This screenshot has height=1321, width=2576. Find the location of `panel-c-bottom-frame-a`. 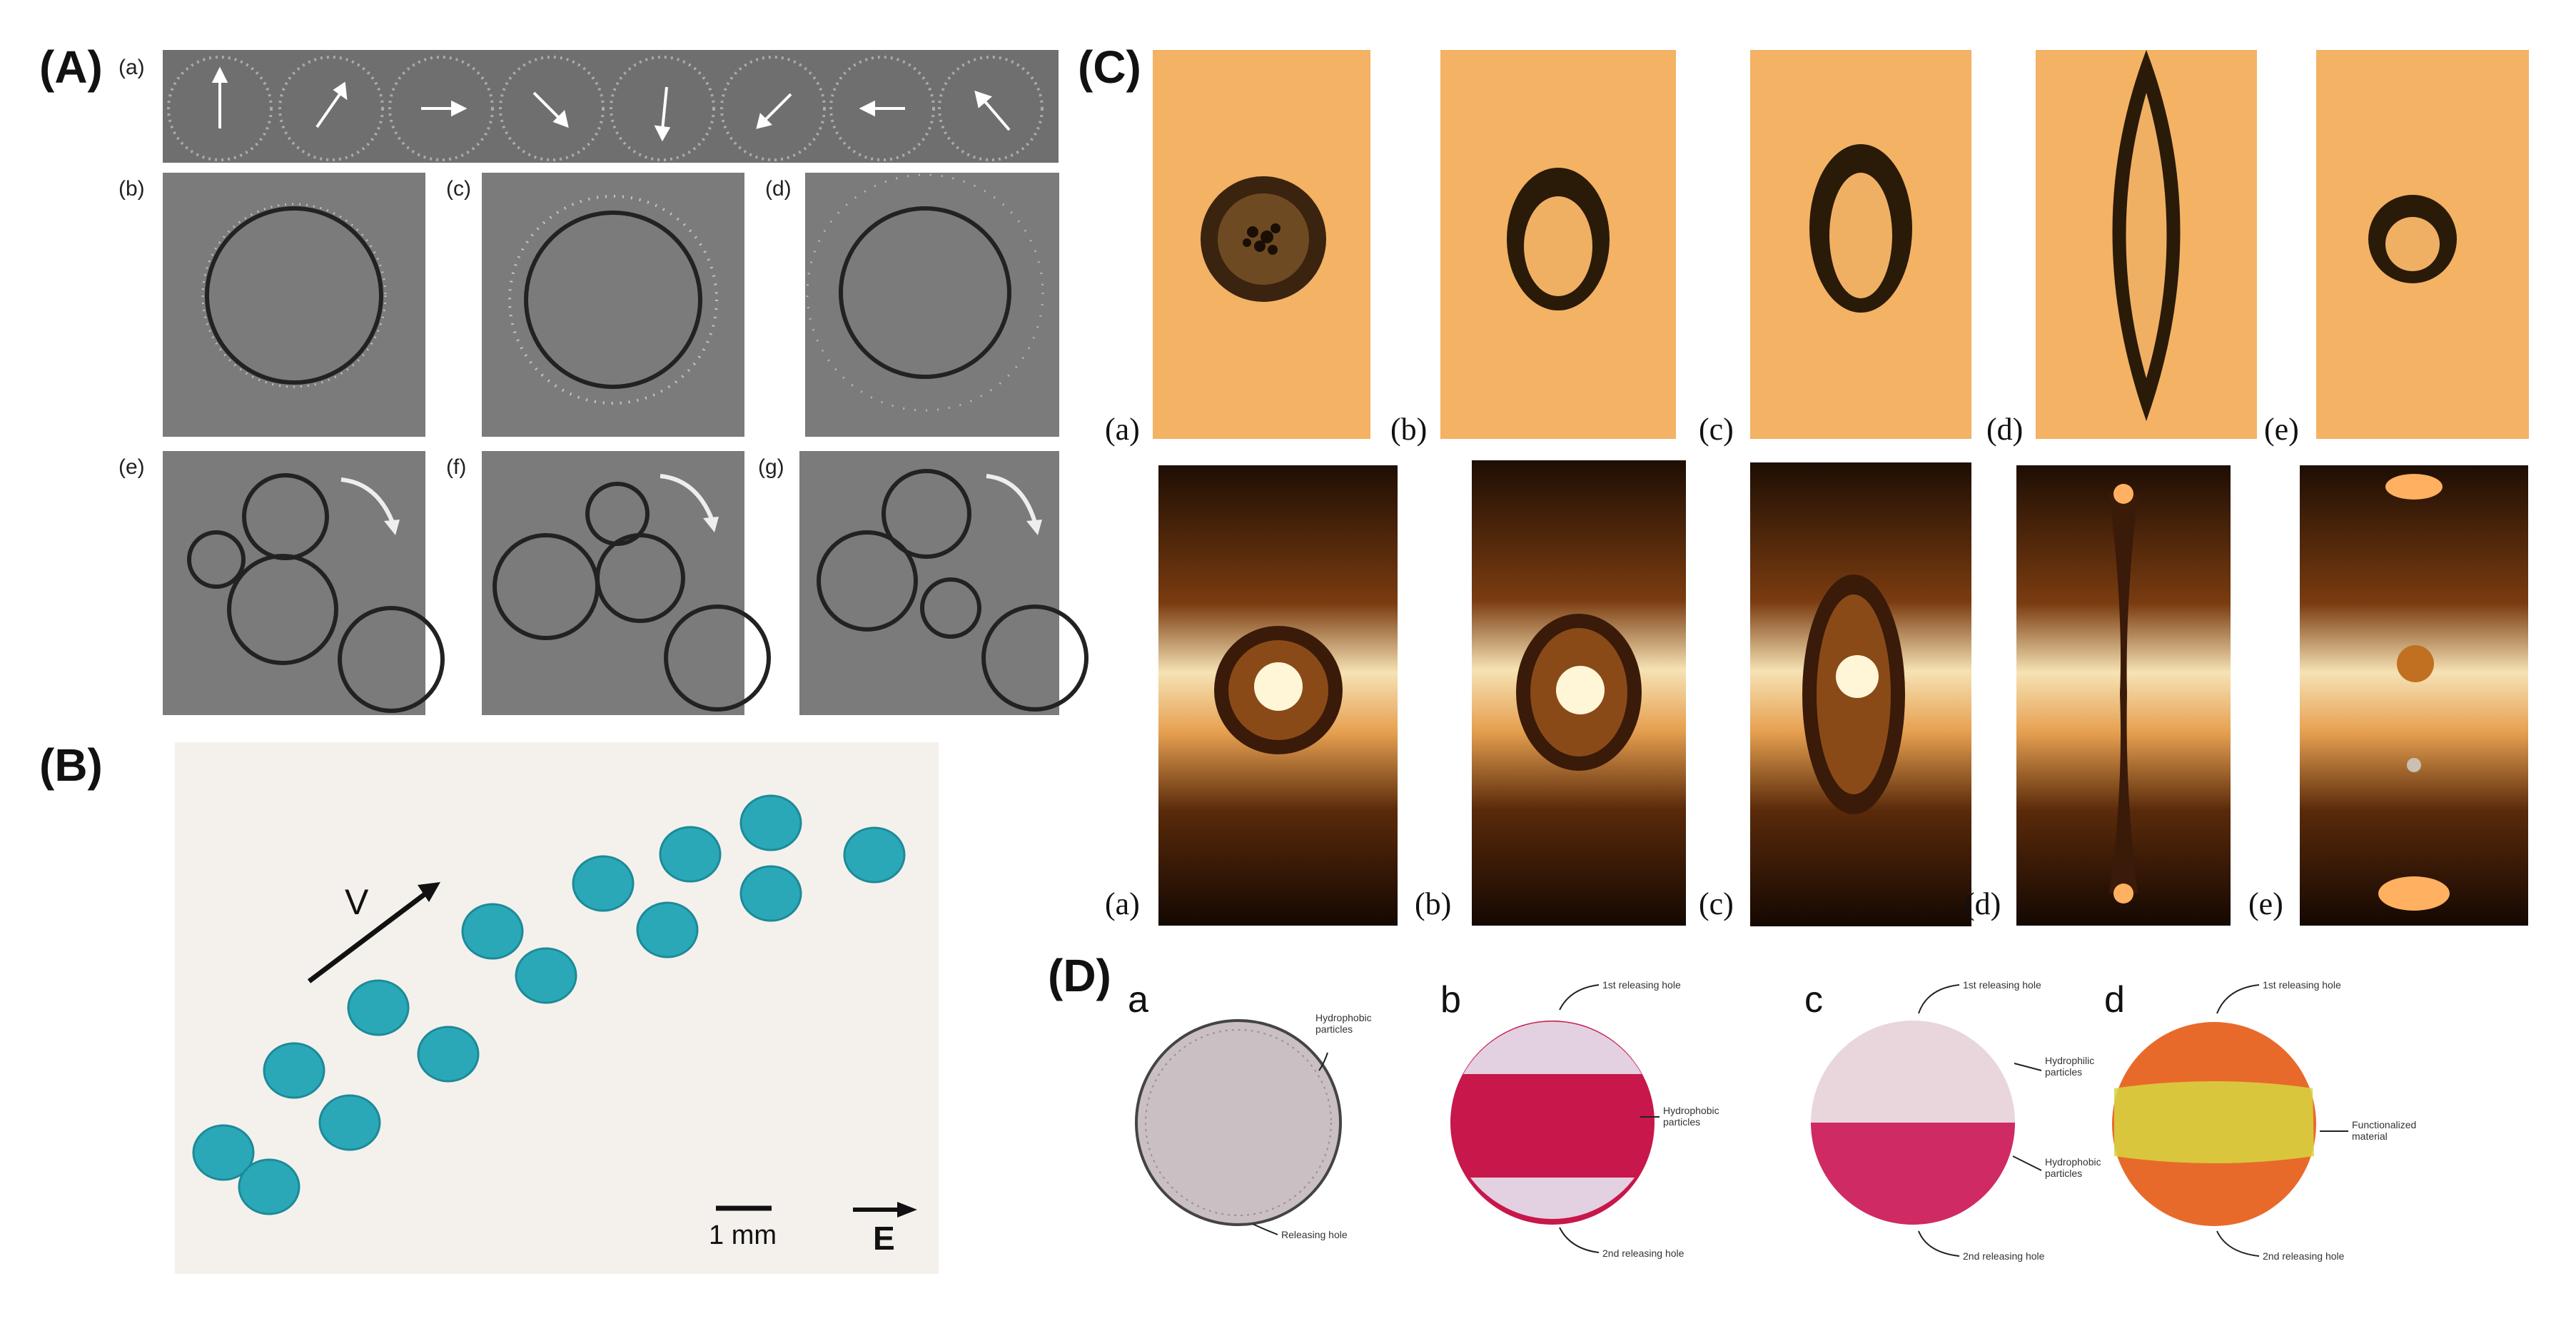

panel-c-bottom-frame-a is located at coordinates (1278, 695).